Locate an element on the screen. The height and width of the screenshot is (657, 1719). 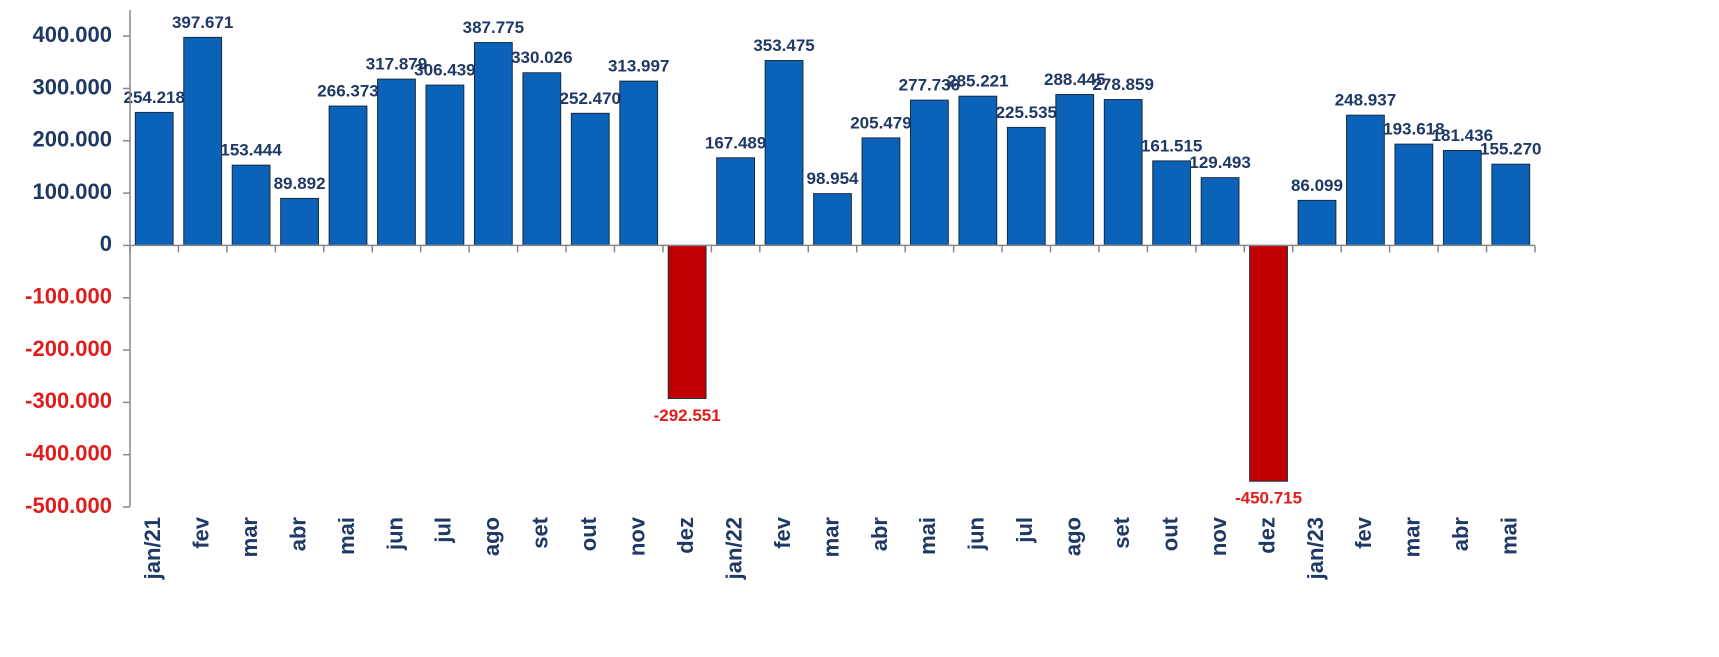
value-label: 266.373 is located at coordinates (347, 91).